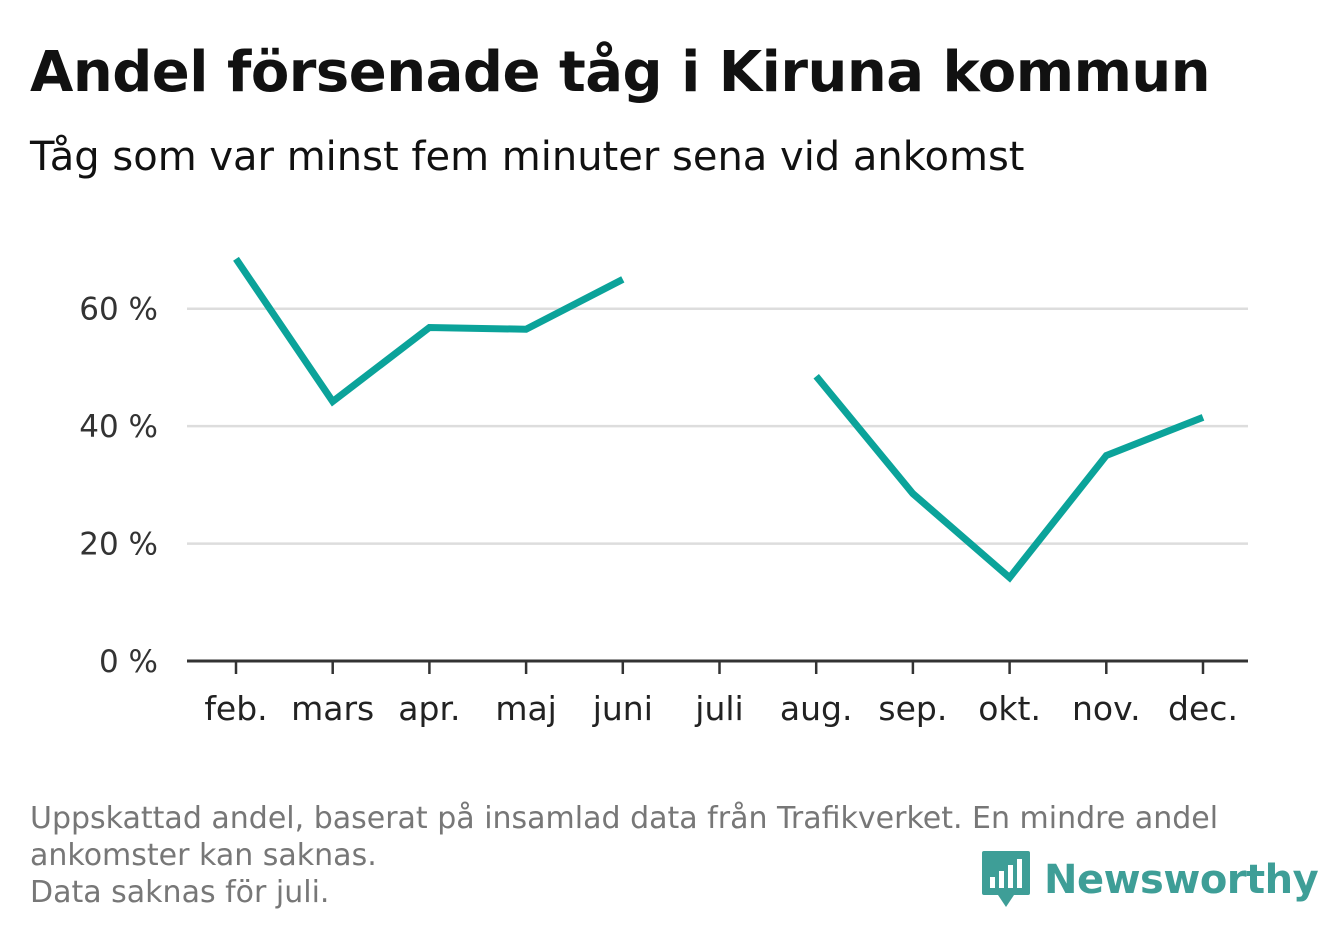 The height and width of the screenshot is (939, 1322). What do you see at coordinates (816, 708) in the screenshot?
I see `x-tick-label: aug.` at bounding box center [816, 708].